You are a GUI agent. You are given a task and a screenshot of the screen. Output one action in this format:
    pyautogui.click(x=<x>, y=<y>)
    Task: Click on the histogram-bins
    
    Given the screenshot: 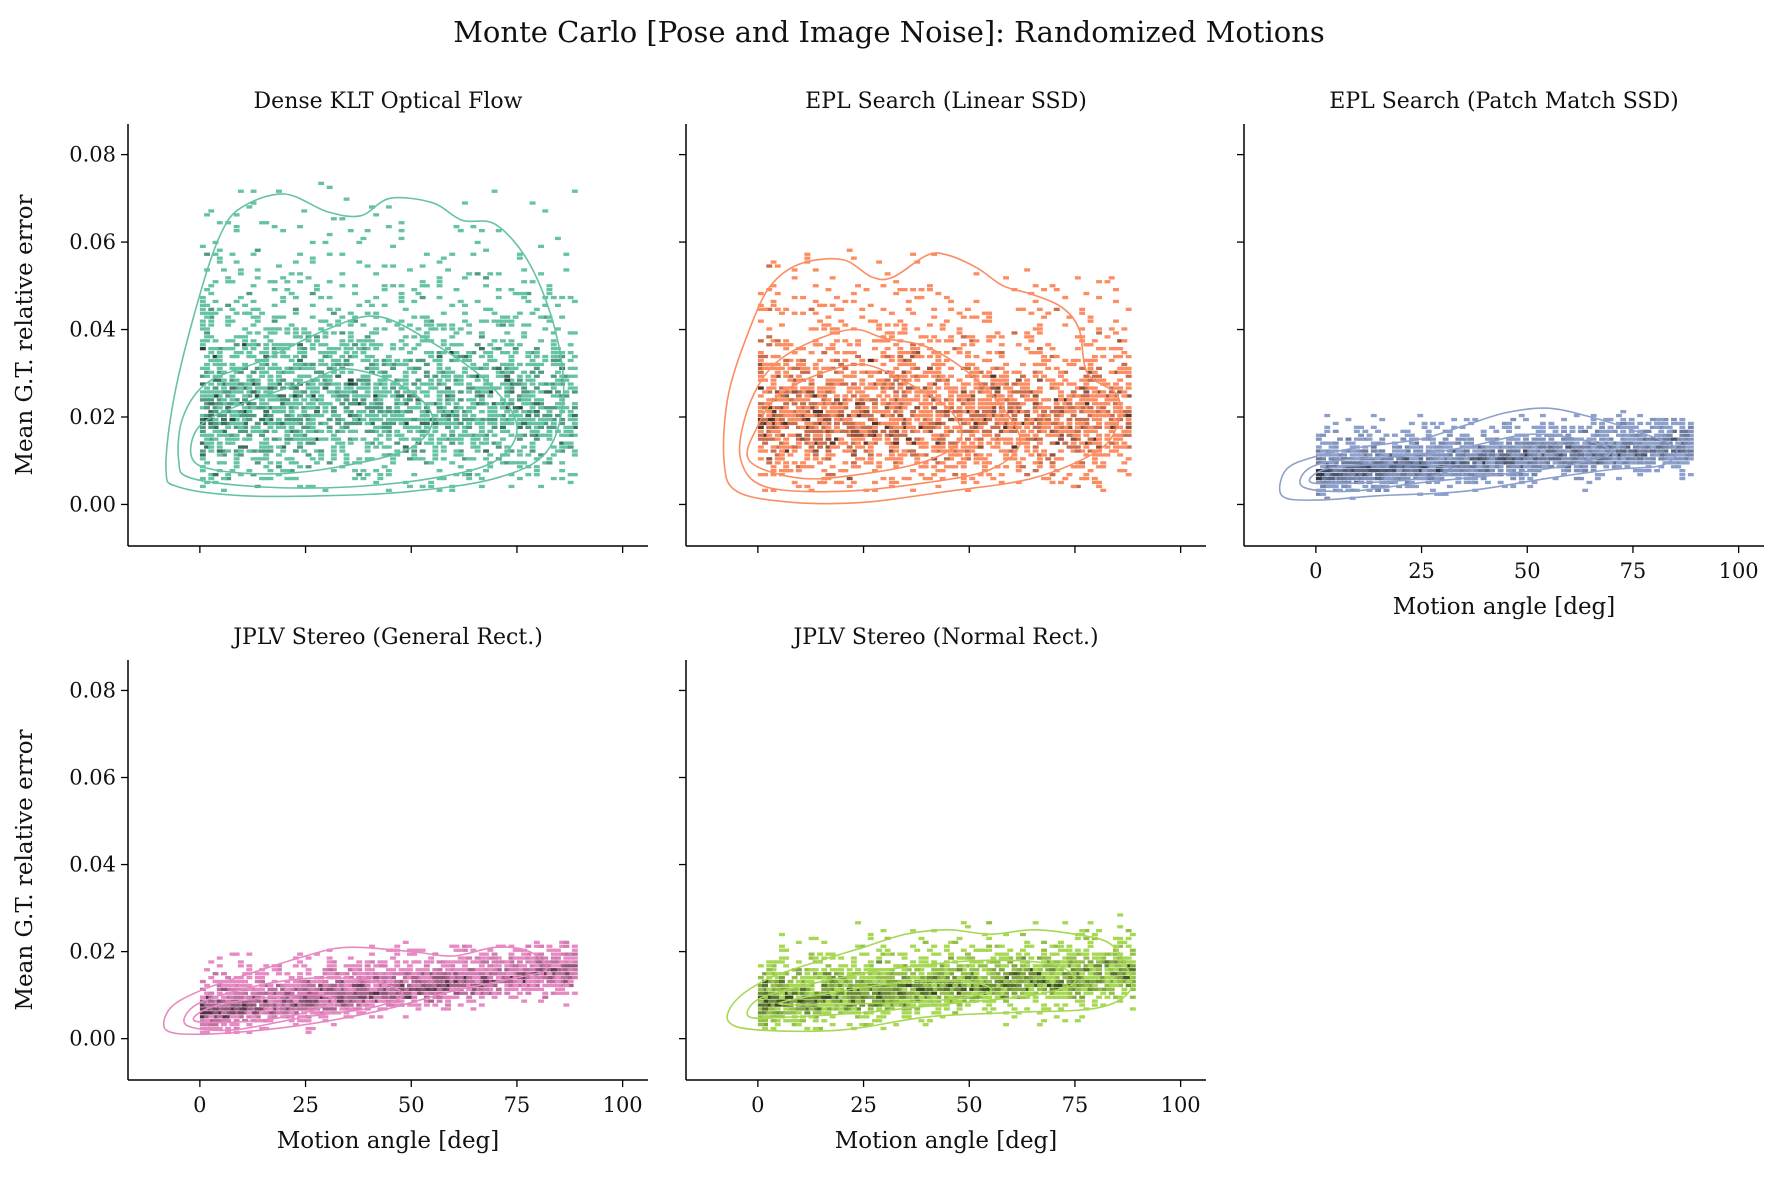 What is the action you would take?
    pyautogui.click(x=944, y=370)
    